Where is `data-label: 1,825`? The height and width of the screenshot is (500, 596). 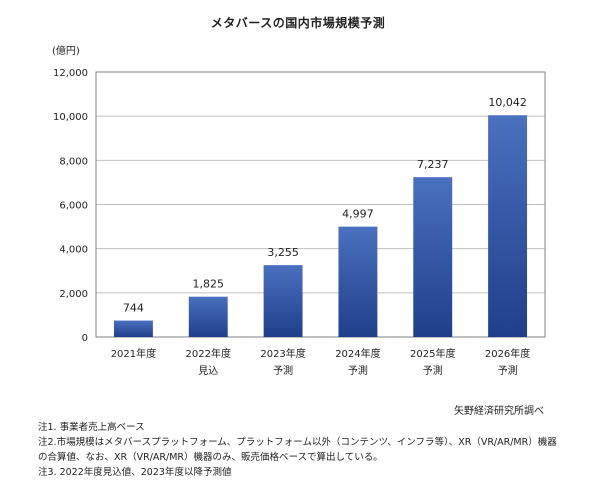
data-label: 1,825 is located at coordinates (209, 284).